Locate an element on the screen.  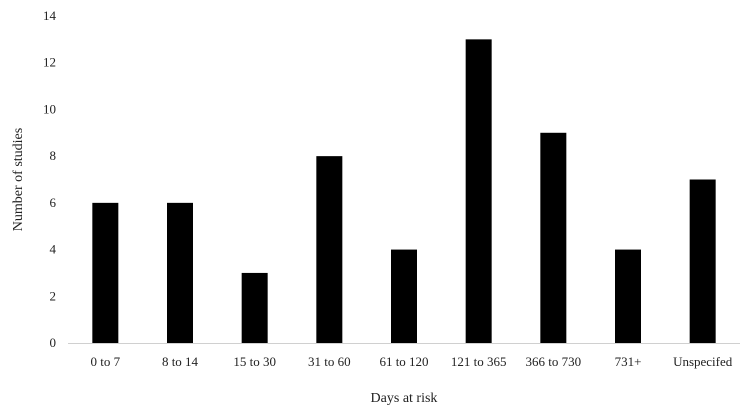
y-tick-label: 6 is located at coordinates (53, 202).